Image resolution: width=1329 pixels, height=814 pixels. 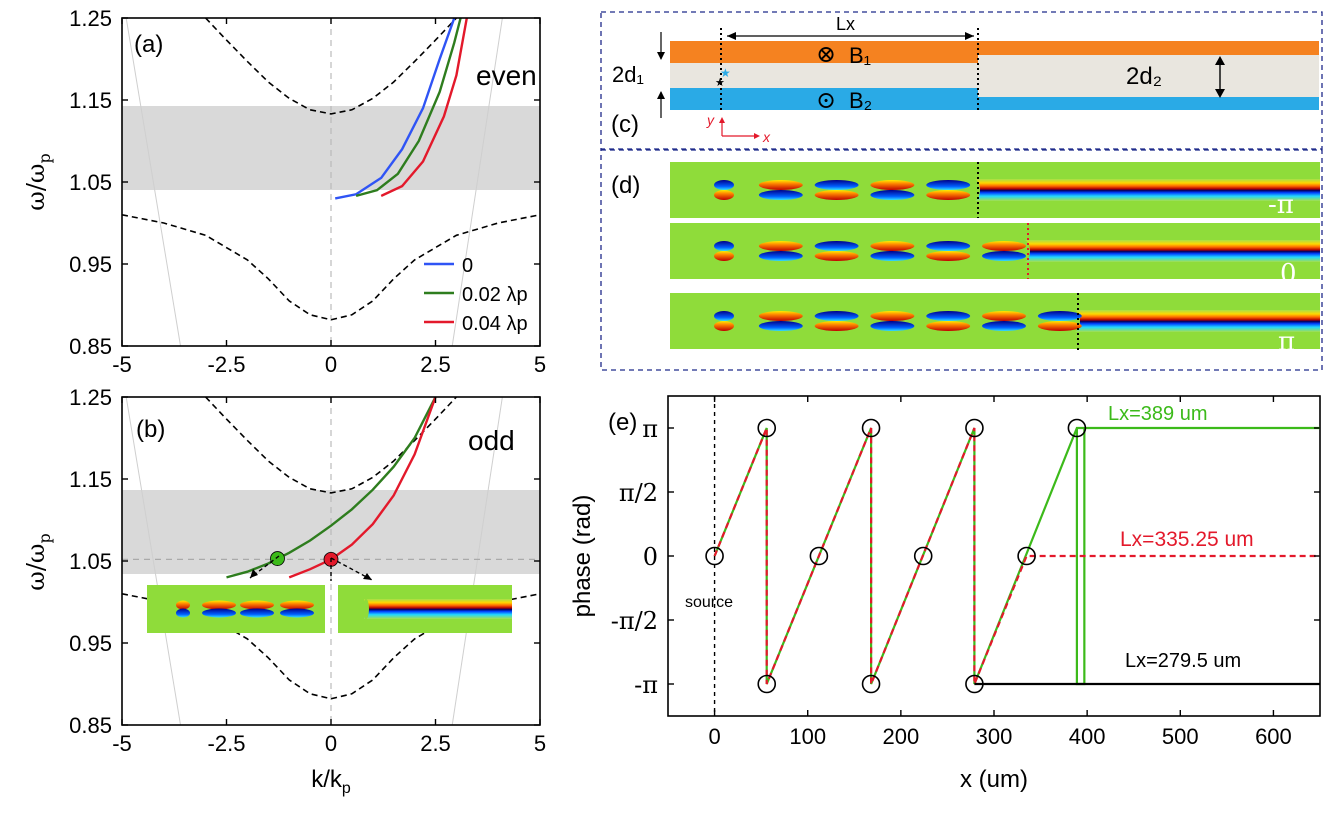 I want to click on star-blue: ★, so click(x=725, y=73).